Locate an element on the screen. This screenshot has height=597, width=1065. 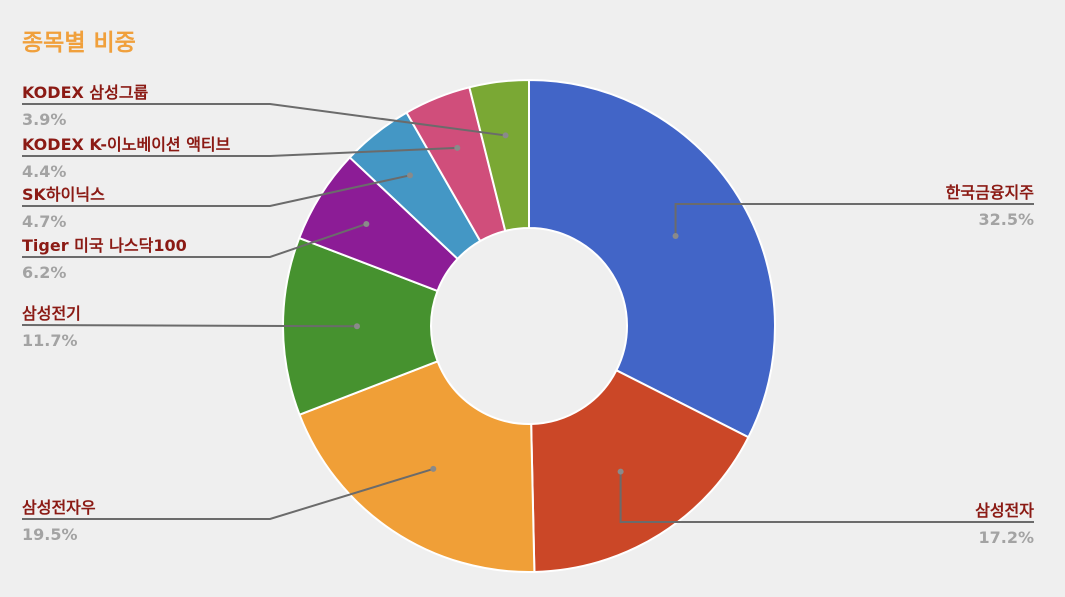
slice-percent-3: 11.7% is located at coordinates (50, 340).